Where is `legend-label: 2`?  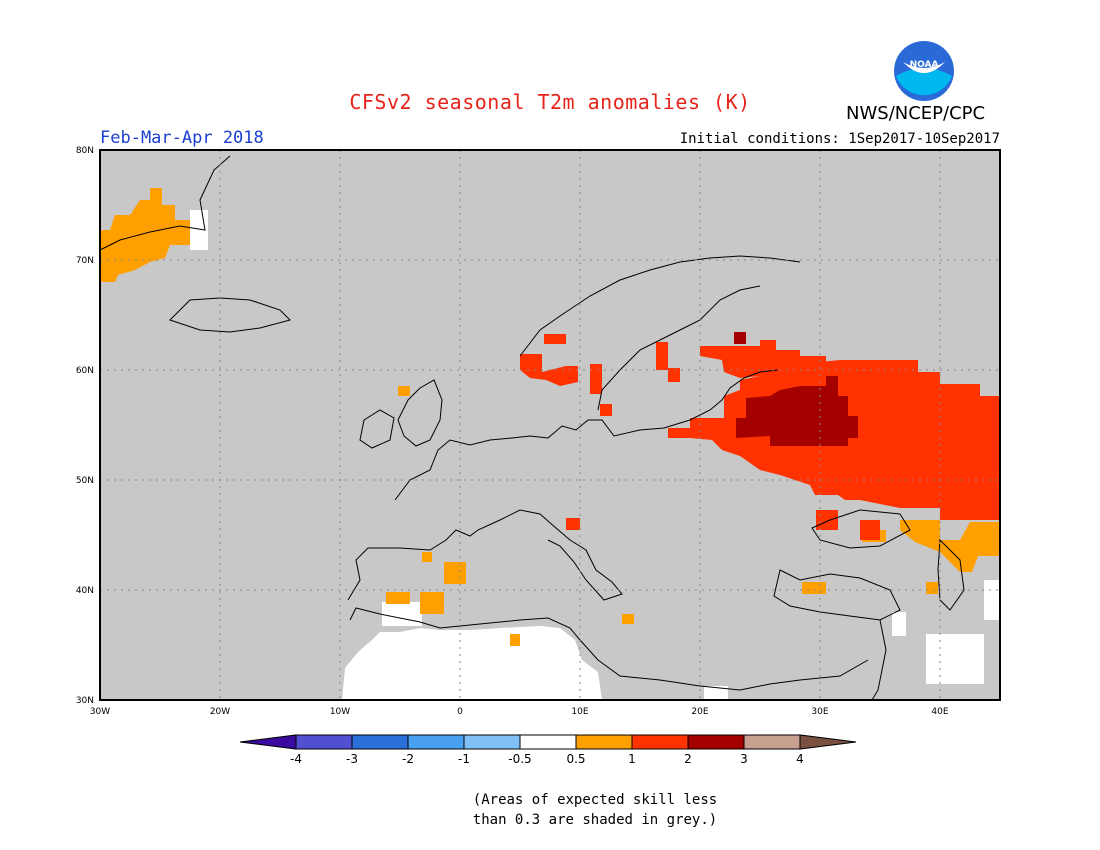
legend-label: 2 is located at coordinates (688, 759).